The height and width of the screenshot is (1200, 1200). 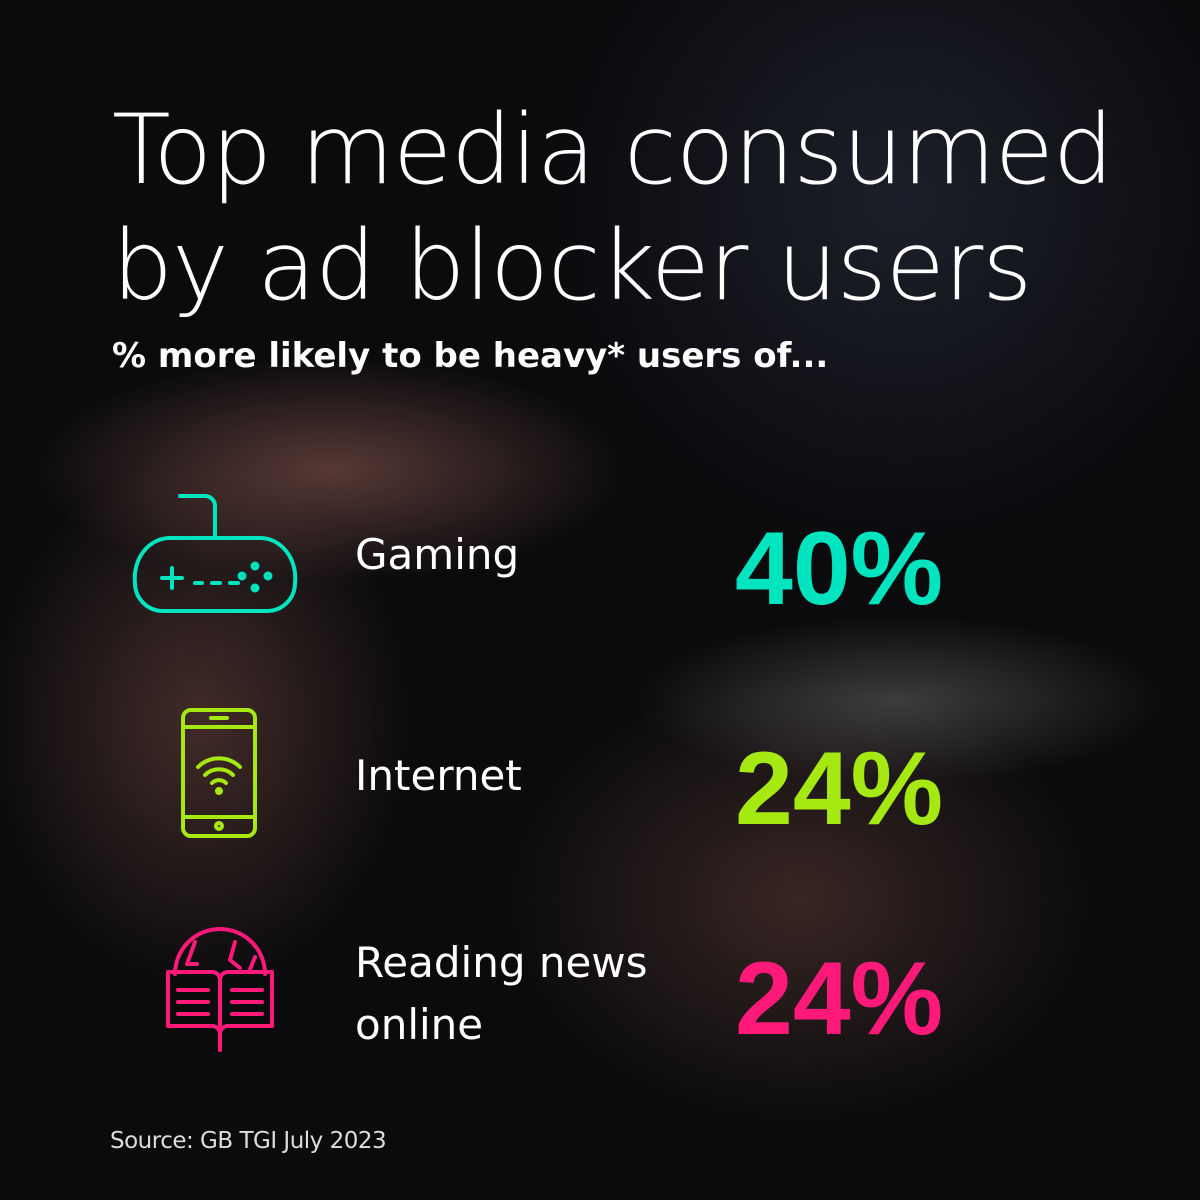 I want to click on item-label: Gaming, so click(x=437, y=554).